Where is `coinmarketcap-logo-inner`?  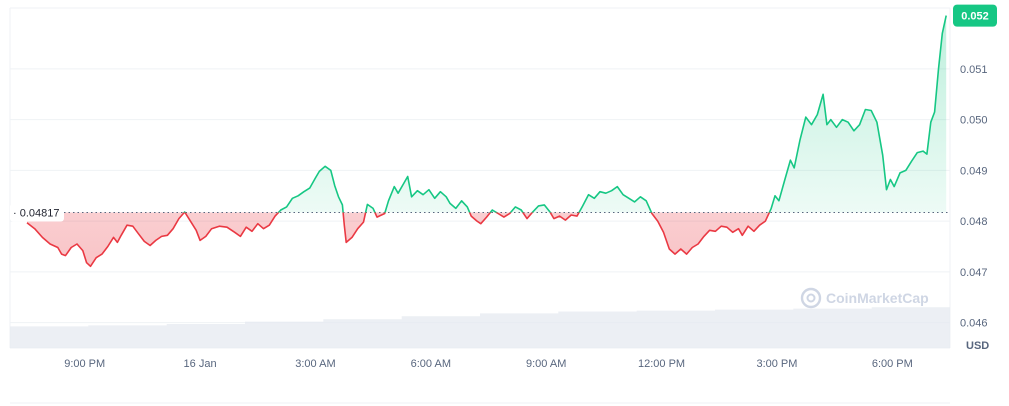 coinmarketcap-logo-inner is located at coordinates (811, 298).